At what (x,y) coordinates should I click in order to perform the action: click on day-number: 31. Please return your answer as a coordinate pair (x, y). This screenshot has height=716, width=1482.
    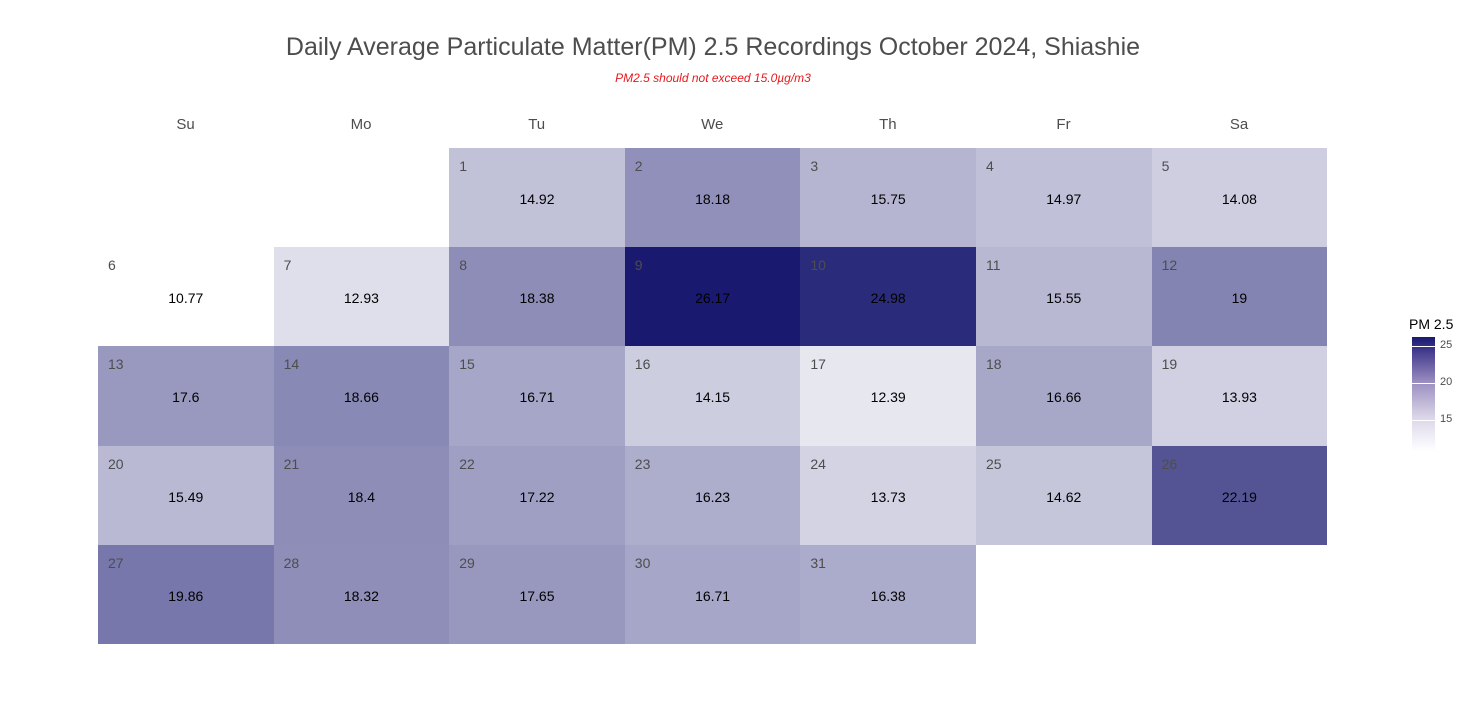
    Looking at the image, I should click on (818, 562).